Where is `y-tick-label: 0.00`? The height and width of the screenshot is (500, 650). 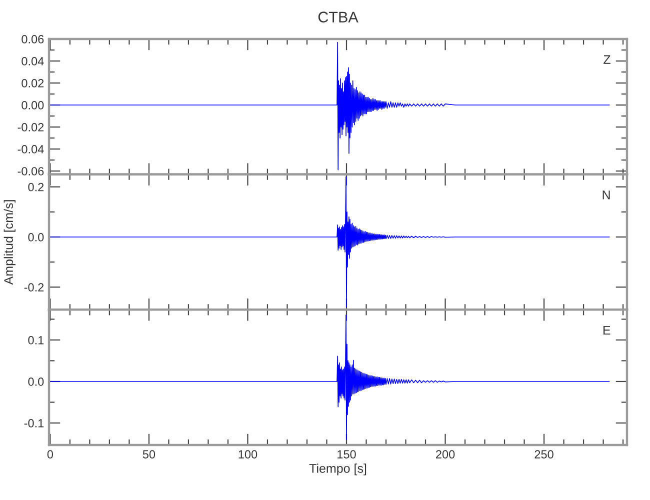 y-tick-label: 0.00 is located at coordinates (33, 105).